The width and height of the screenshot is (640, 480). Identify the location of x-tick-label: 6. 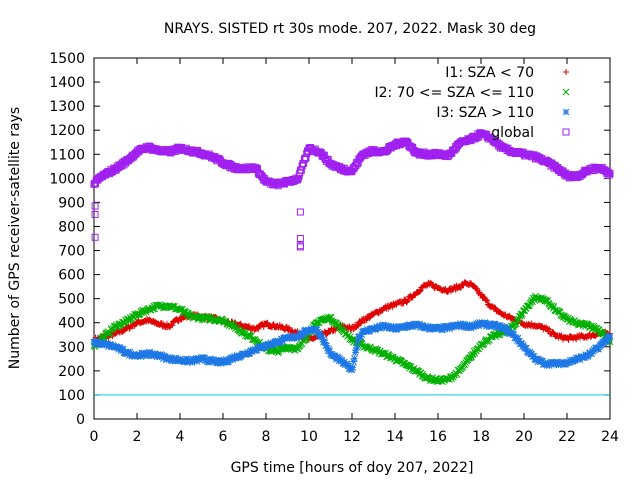
(223, 437).